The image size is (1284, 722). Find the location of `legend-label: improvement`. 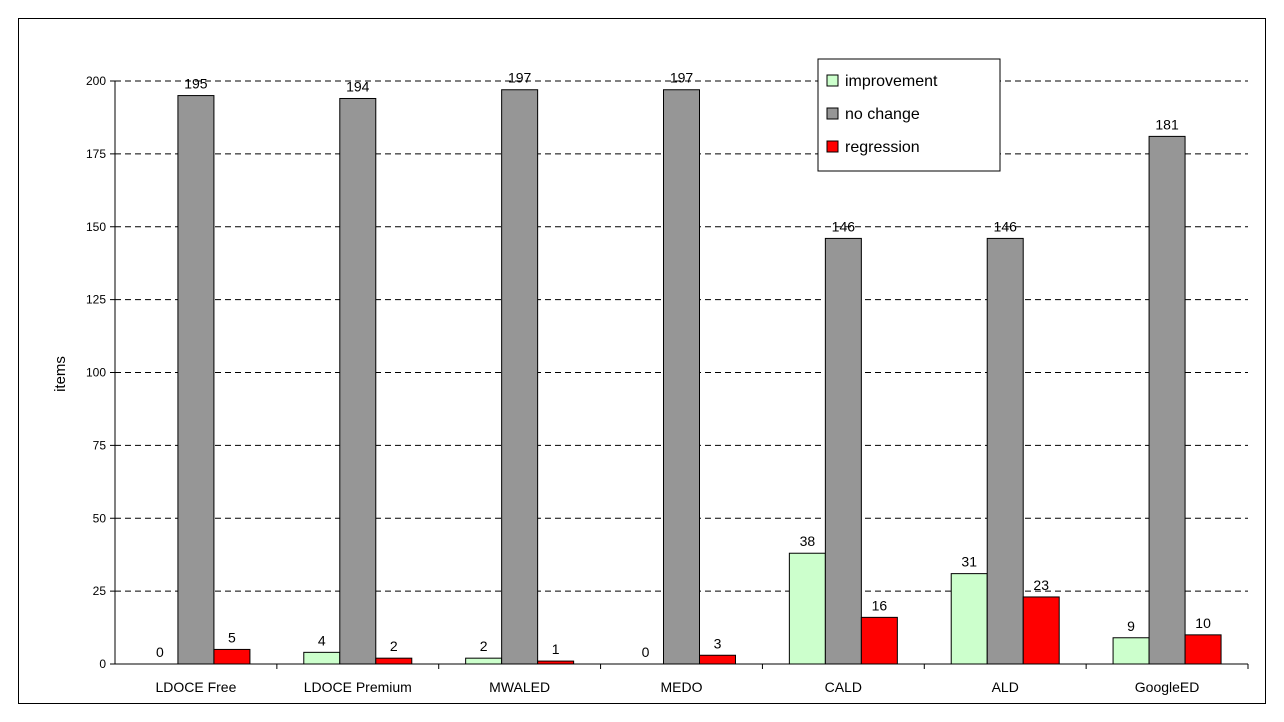

legend-label: improvement is located at coordinates (891, 81).